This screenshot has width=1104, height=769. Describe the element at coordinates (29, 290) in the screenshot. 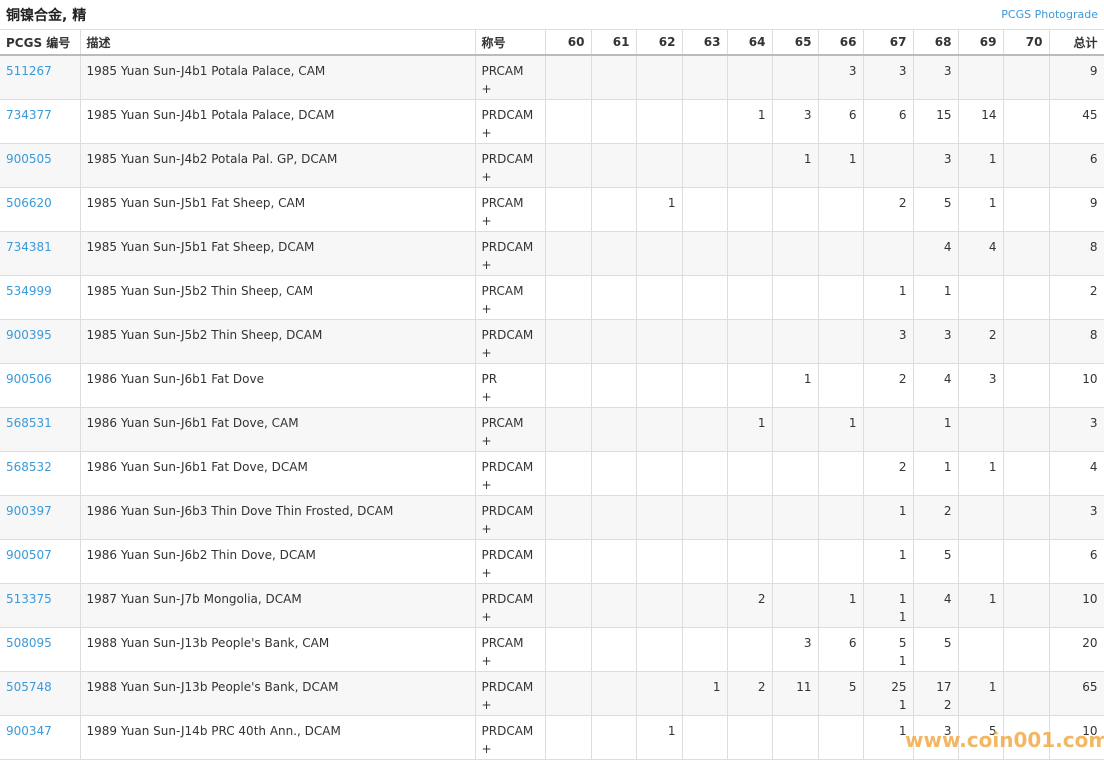

I see `coin-id-link: 534999` at that location.